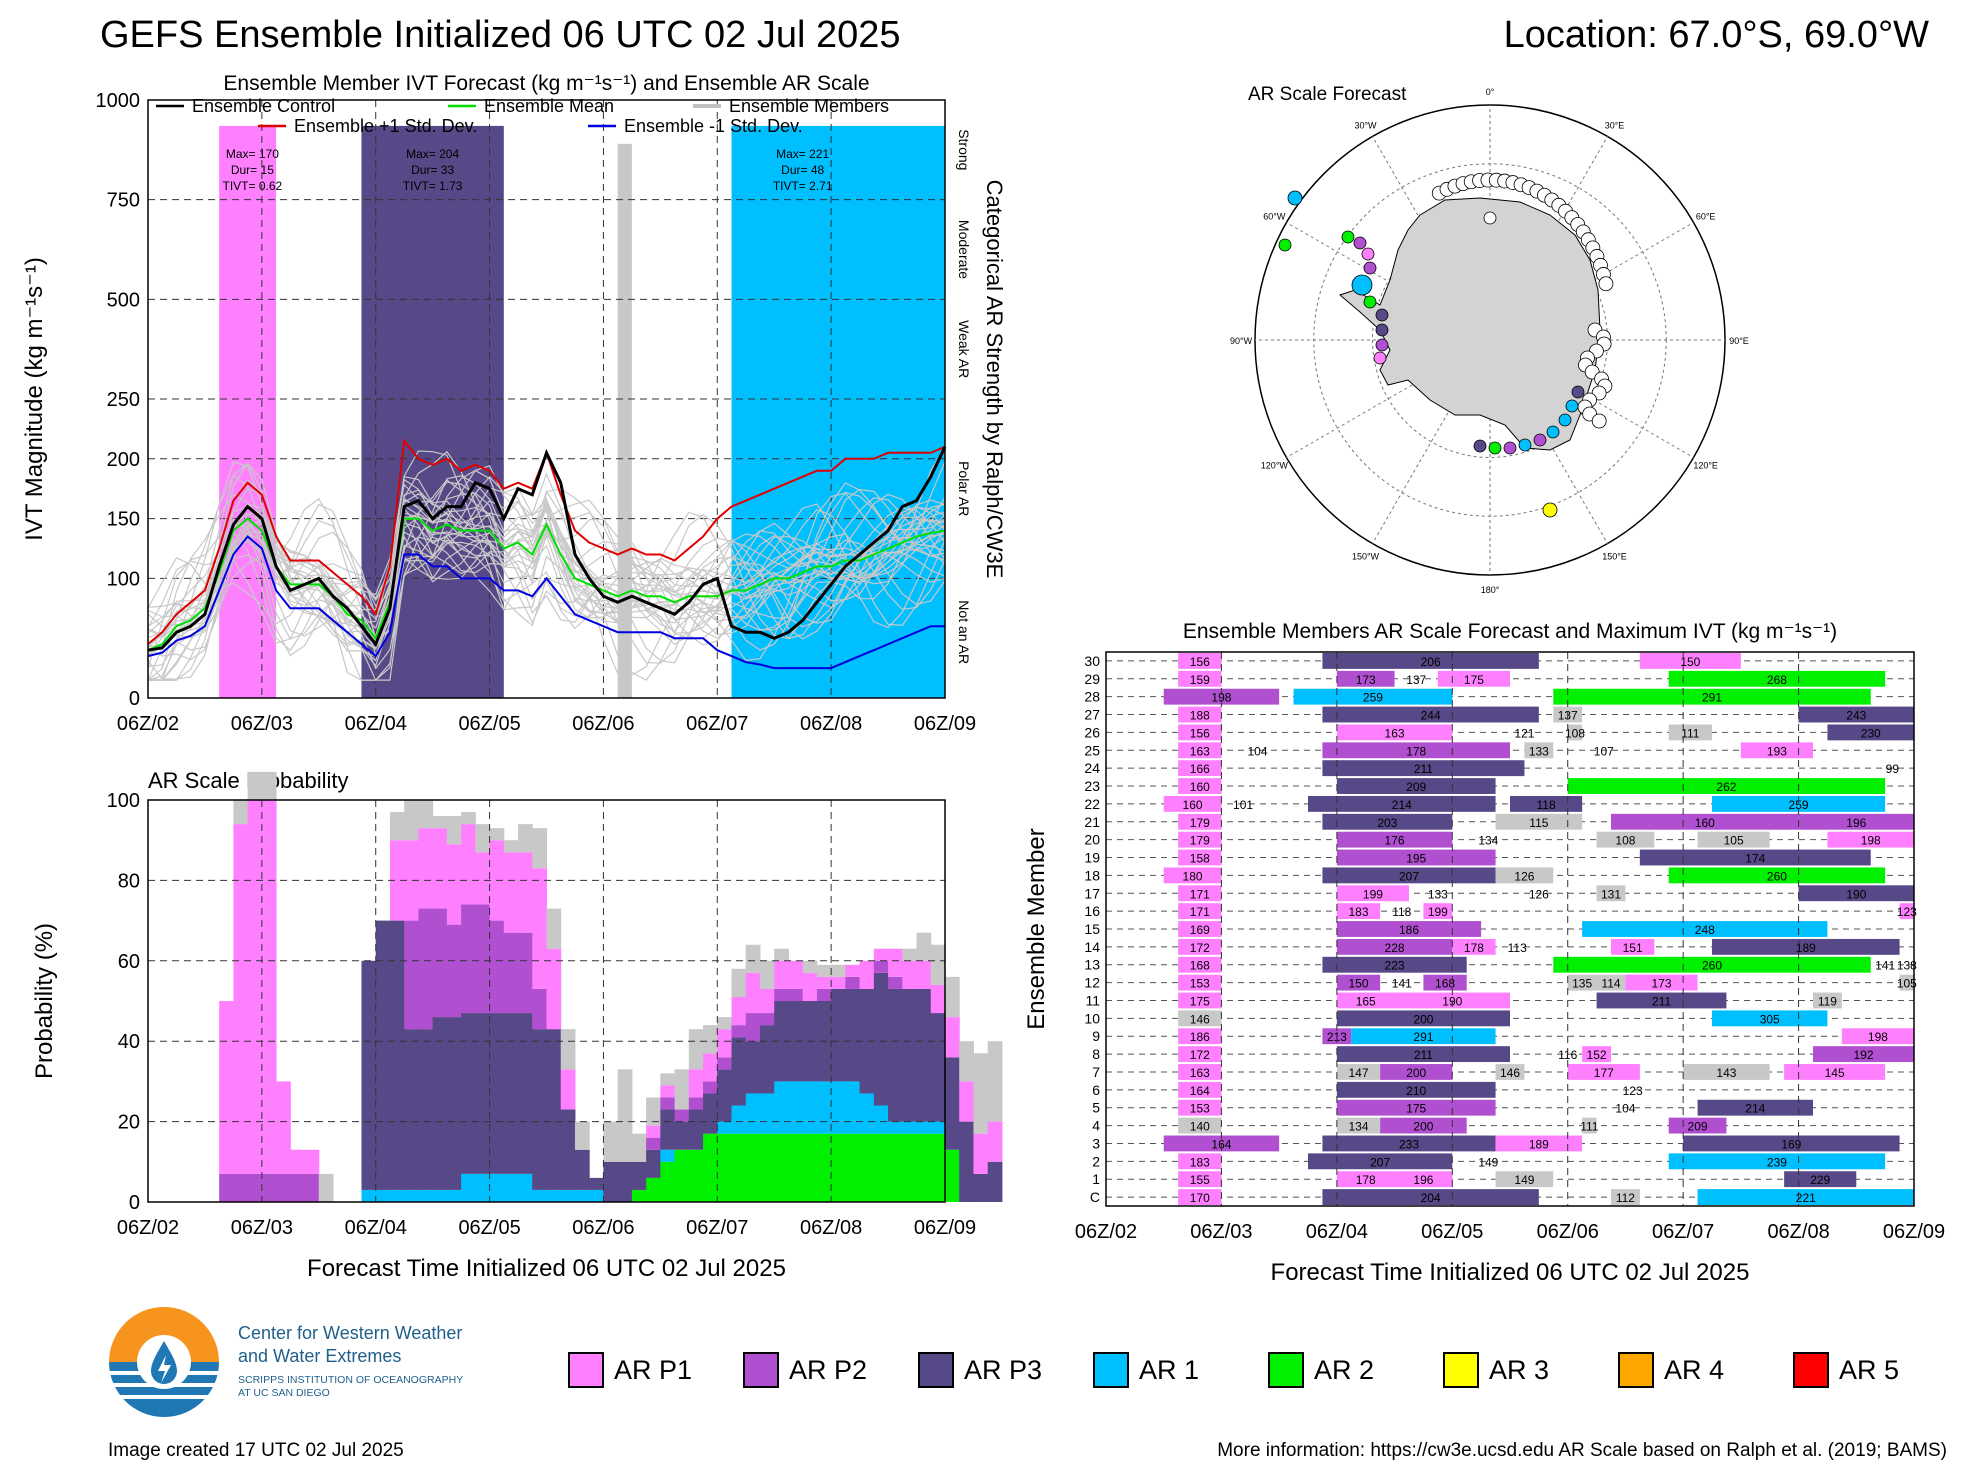 The image size is (1967, 1480). Describe the element at coordinates (1092, 1000) in the screenshot. I see `member-label: 11` at that location.